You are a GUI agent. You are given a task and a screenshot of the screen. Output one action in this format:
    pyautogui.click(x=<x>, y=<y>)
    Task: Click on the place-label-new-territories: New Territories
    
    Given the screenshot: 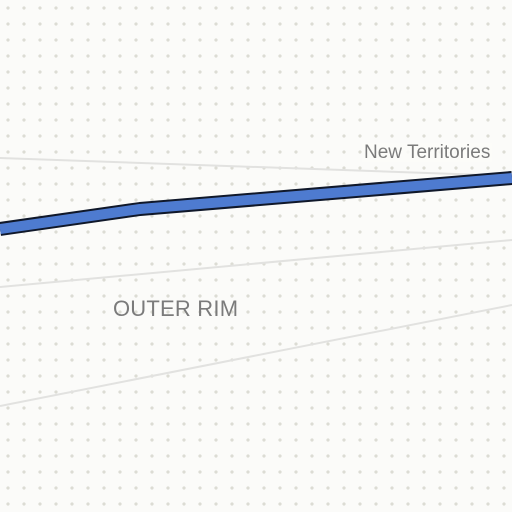 What is the action you would take?
    pyautogui.click(x=427, y=152)
    